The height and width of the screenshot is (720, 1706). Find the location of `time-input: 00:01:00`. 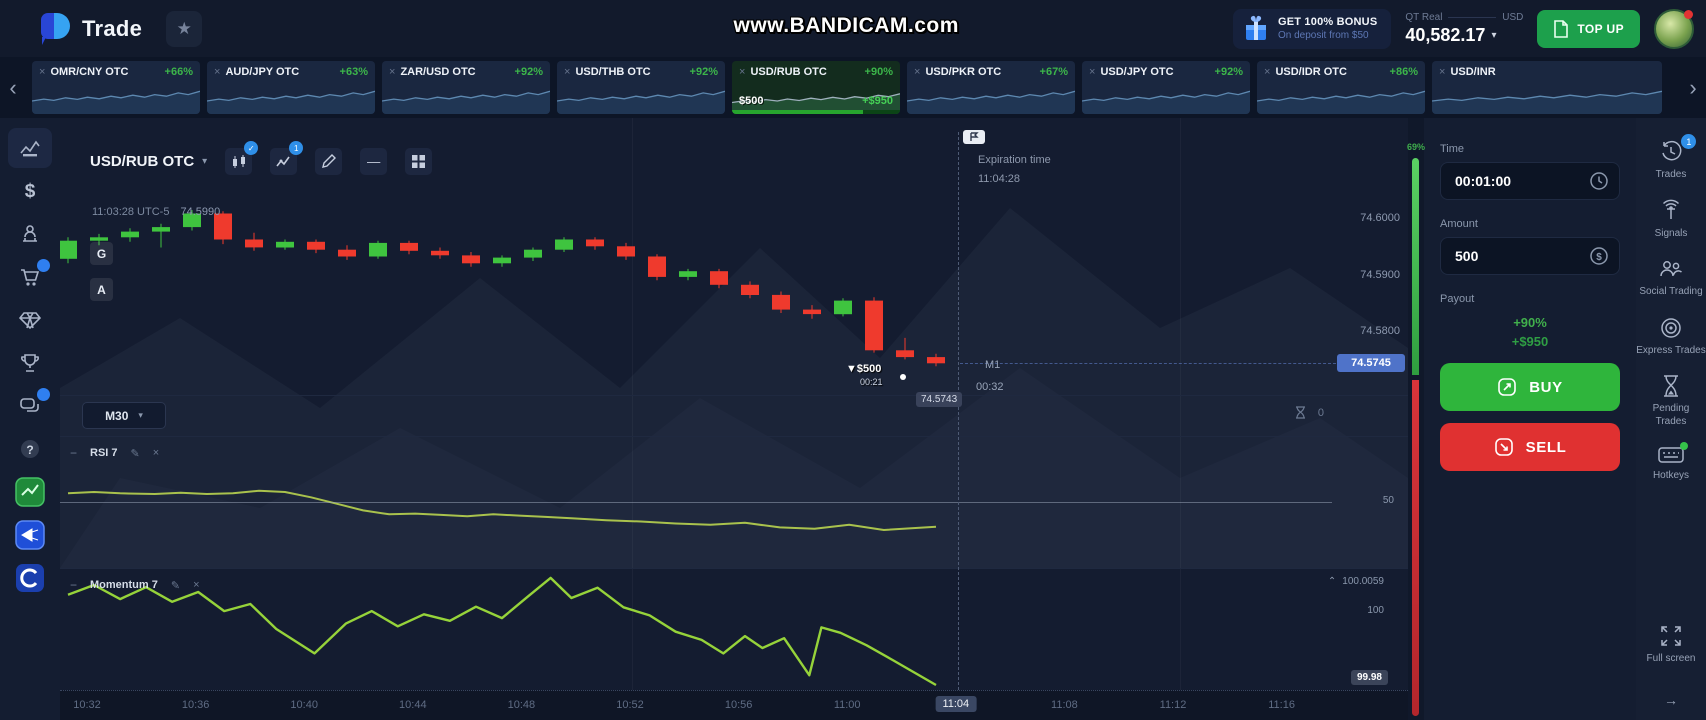

time-input: 00:01:00 is located at coordinates (1530, 181).